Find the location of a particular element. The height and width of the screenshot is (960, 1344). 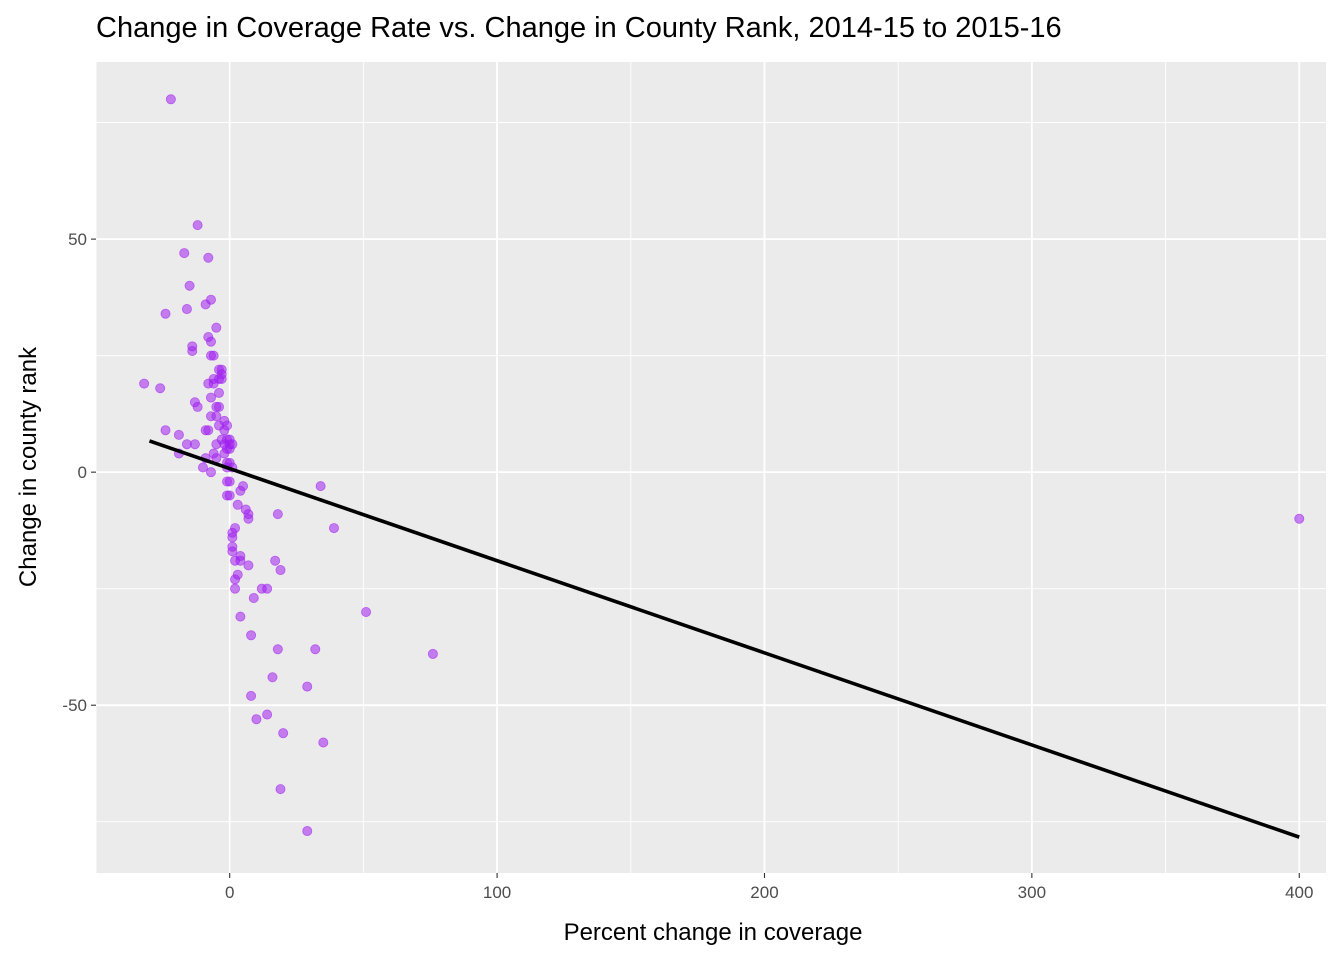

x-tick-label: 200 is located at coordinates (764, 892).